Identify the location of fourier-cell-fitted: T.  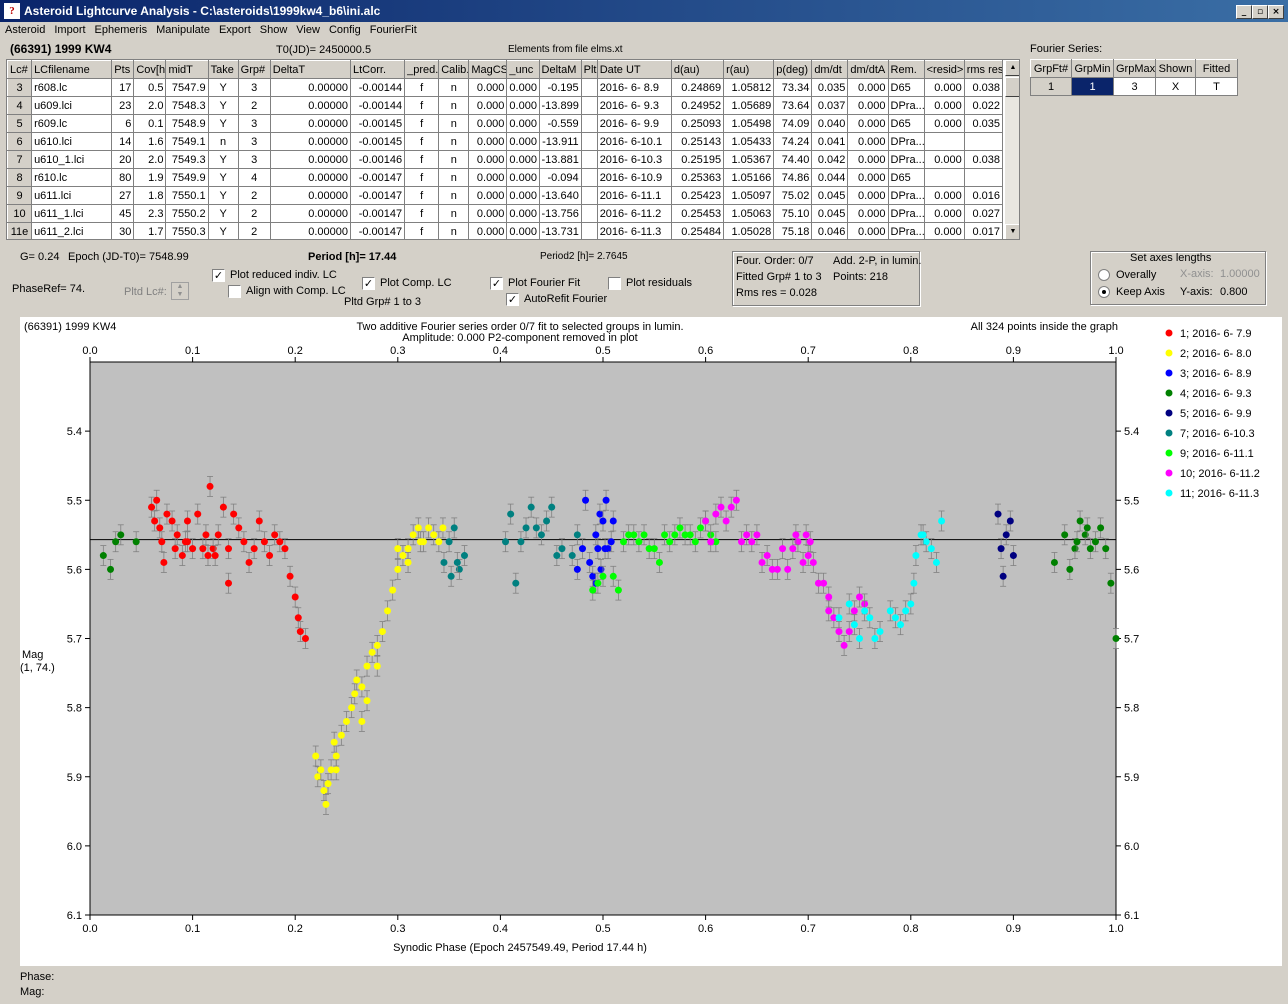
(1216, 86).